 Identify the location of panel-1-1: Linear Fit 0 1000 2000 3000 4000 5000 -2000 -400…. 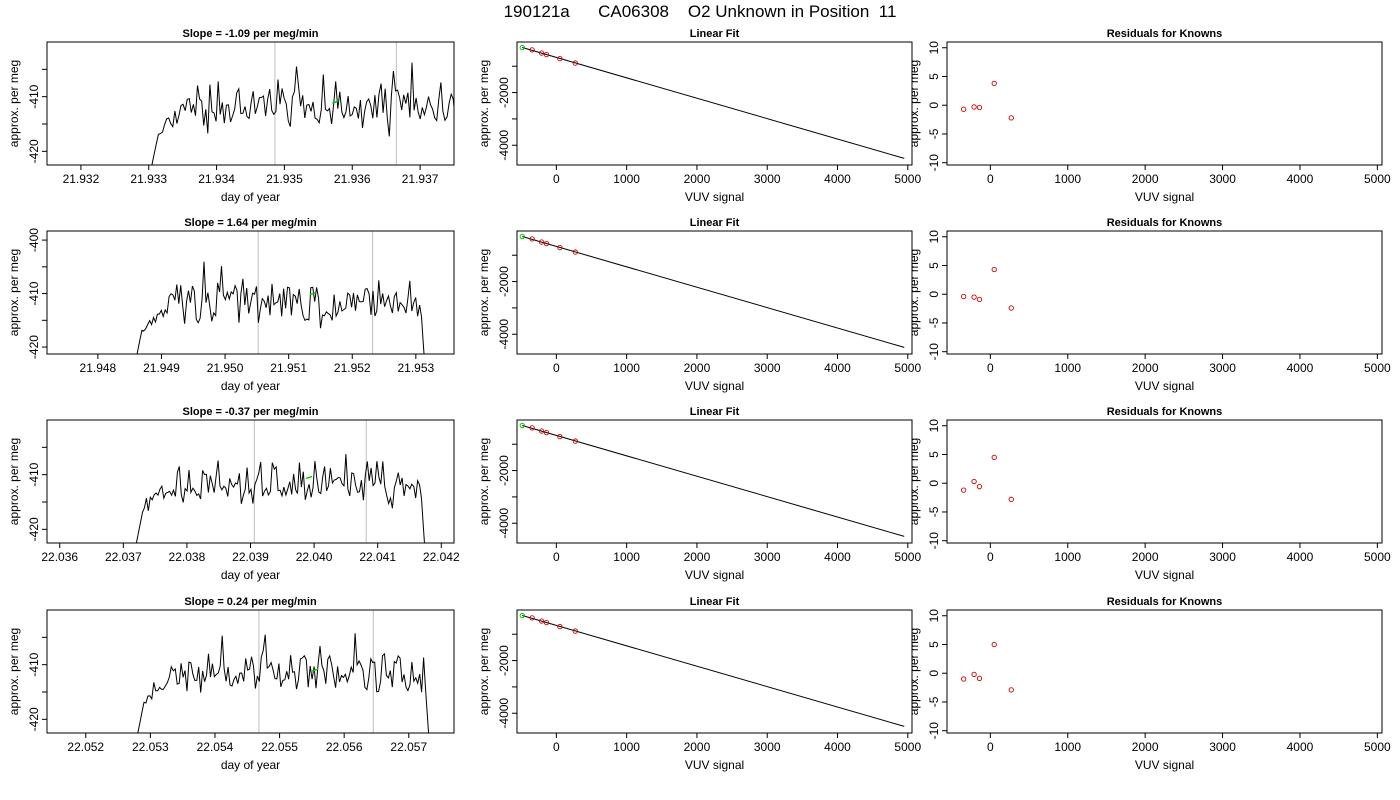
(699, 305).